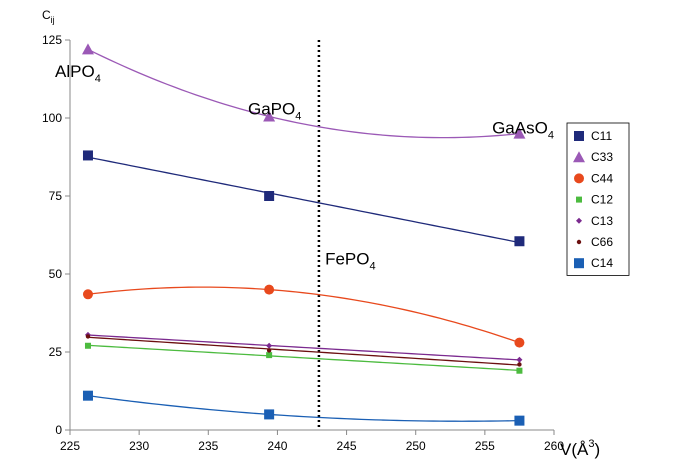 The image size is (681, 463). I want to click on series-line-c33, so click(303, 93).